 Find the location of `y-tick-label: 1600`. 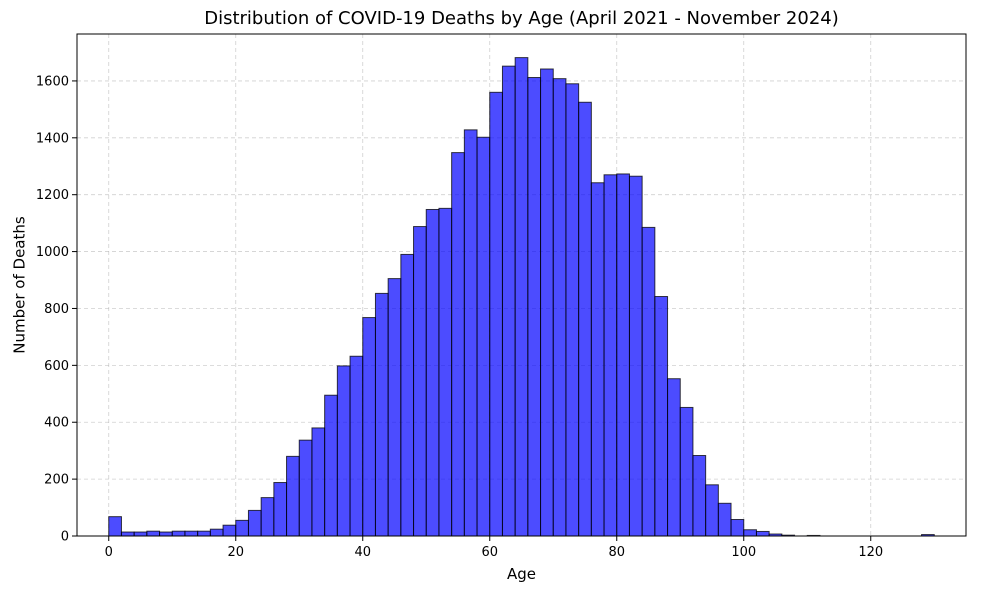

y-tick-label: 1600 is located at coordinates (52, 81).